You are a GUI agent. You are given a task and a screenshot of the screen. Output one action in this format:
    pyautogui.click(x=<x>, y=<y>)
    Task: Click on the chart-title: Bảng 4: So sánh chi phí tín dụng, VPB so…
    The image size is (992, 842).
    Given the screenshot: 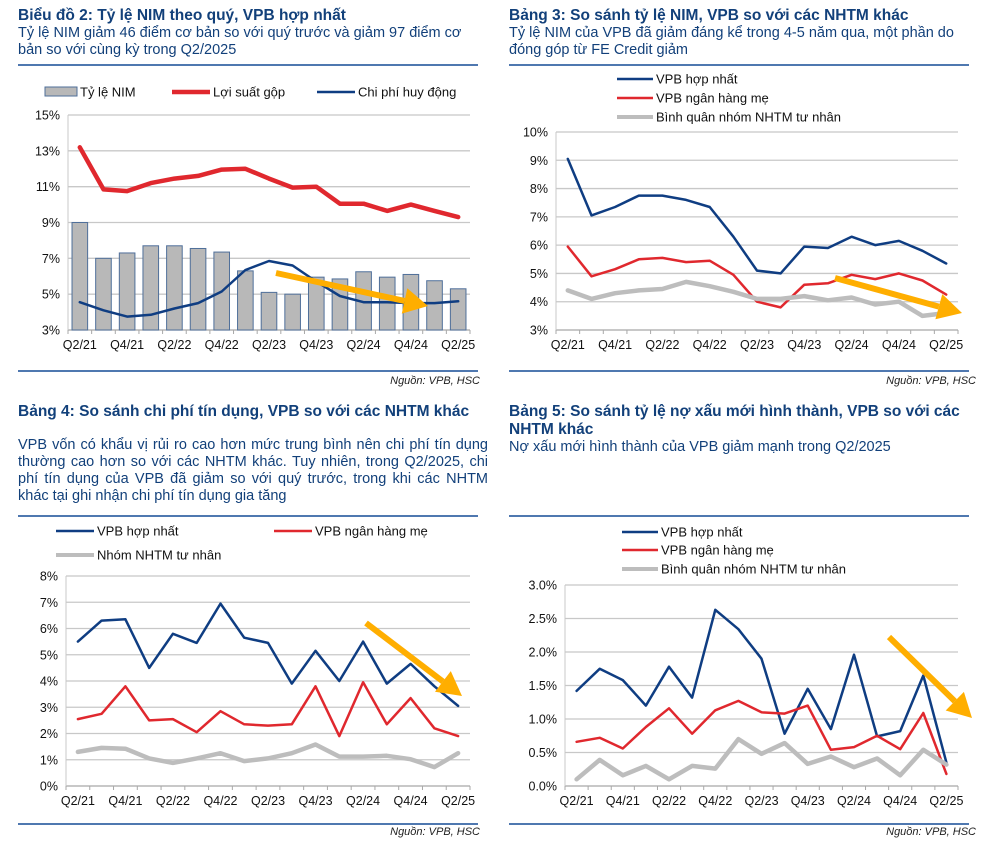 What is the action you would take?
    pyautogui.click(x=244, y=411)
    